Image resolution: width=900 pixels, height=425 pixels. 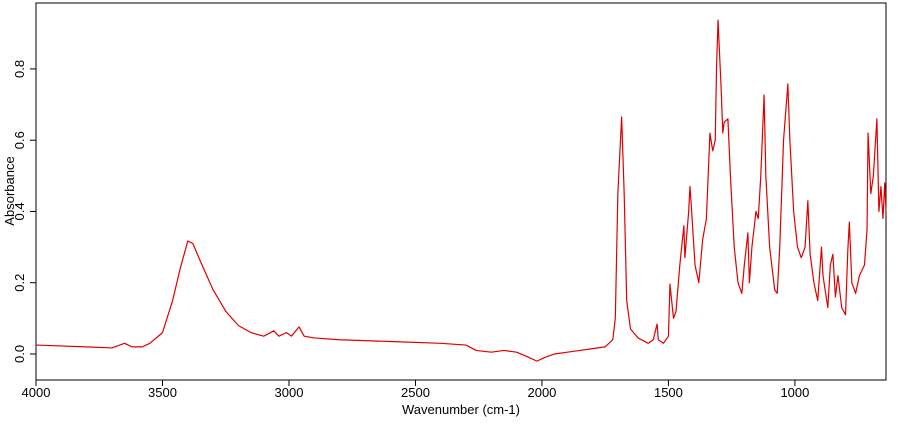 What do you see at coordinates (668, 392) in the screenshot?
I see `x-tick-label: 1500` at bounding box center [668, 392].